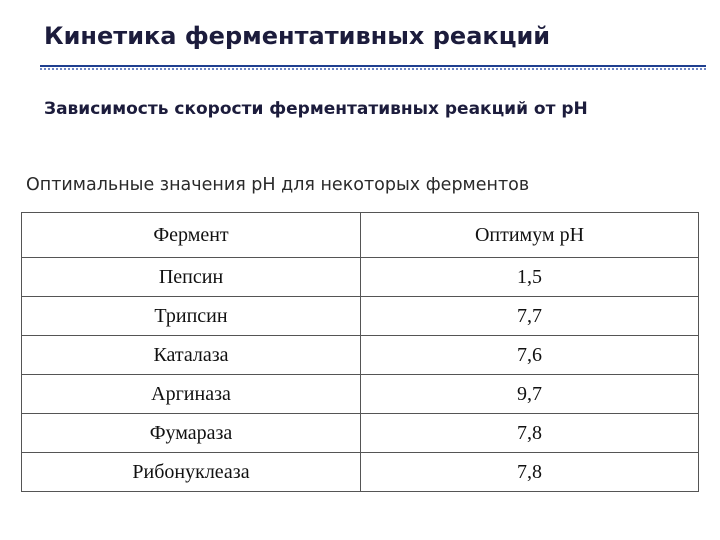 The height and width of the screenshot is (540, 720). Describe the element at coordinates (191, 316) in the screenshot. I see `enzyme-name-cell: Трипсин` at that location.